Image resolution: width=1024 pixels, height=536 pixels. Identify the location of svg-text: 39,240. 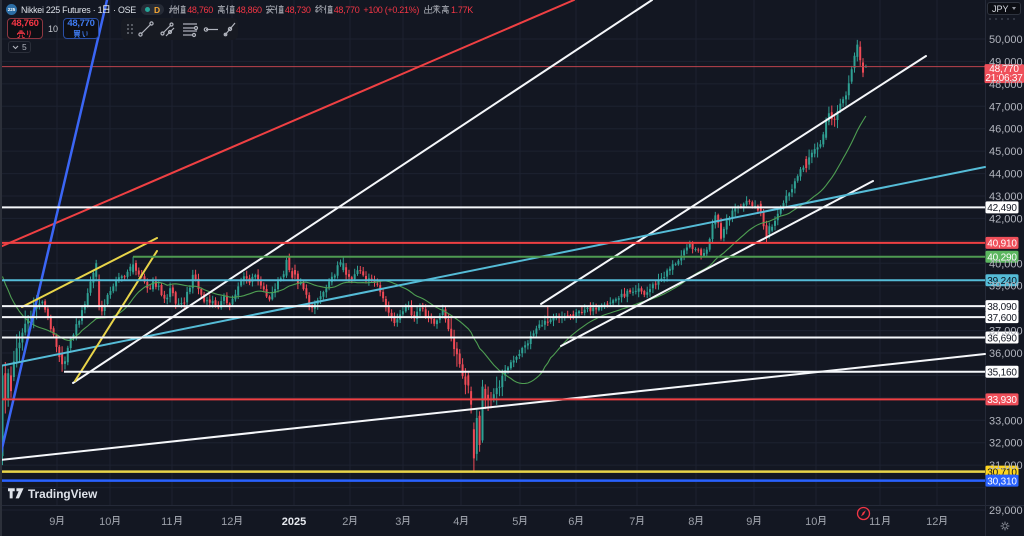
(1002, 281).